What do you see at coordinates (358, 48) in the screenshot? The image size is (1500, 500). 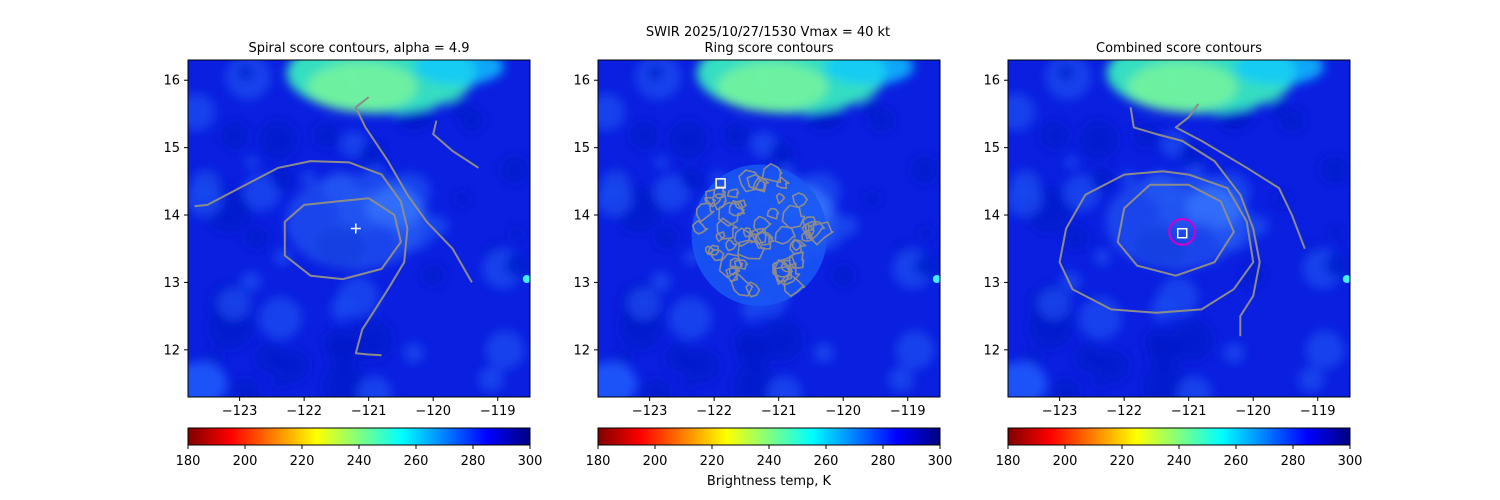 I see `panel-title: Spiral score contours, alpha = 4.9` at bounding box center [358, 48].